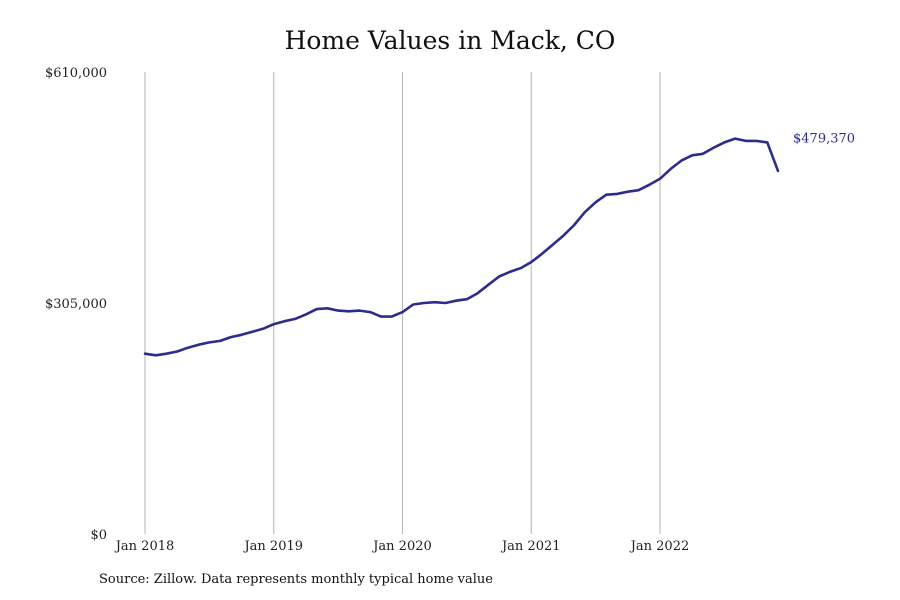 This screenshot has width=900, height=600. What do you see at coordinates (98, 535) in the screenshot?
I see `y-tick-label: $0` at bounding box center [98, 535].